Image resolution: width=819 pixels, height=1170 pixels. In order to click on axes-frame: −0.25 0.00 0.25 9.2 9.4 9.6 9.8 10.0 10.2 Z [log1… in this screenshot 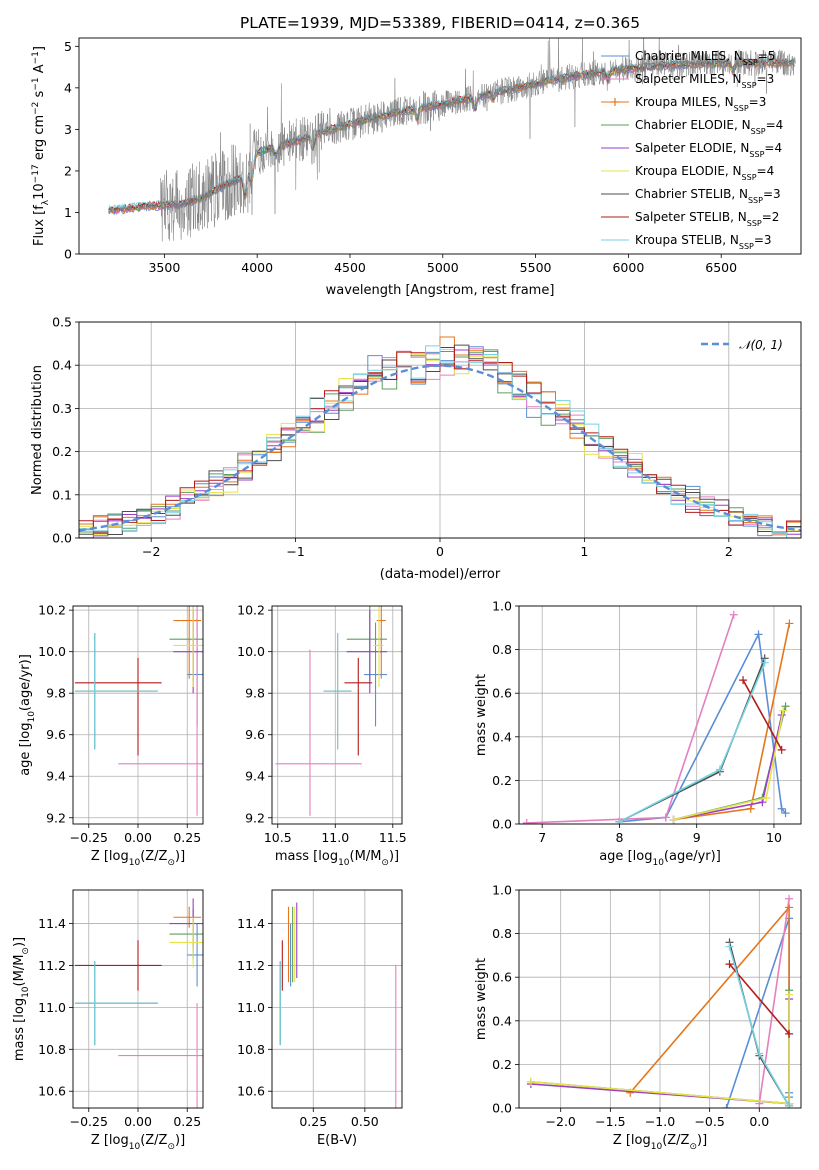, I will do `click(111, 735)`.